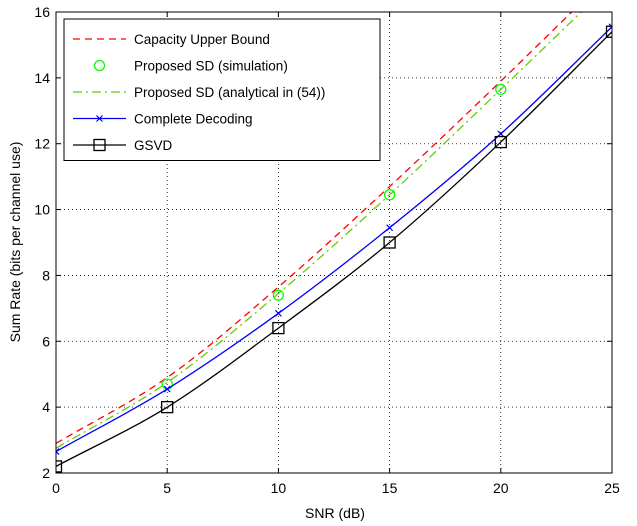 The width and height of the screenshot is (637, 526). What do you see at coordinates (15, 242) in the screenshot?
I see `y-axis-label: Sum Rate (bits per channel use)` at bounding box center [15, 242].